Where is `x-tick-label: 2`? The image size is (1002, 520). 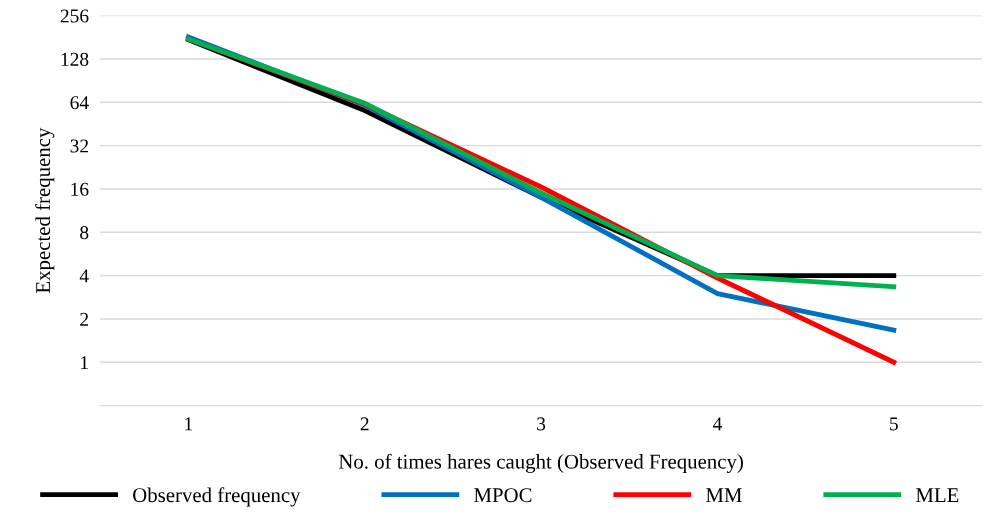 x-tick-label: 2 is located at coordinates (364, 424).